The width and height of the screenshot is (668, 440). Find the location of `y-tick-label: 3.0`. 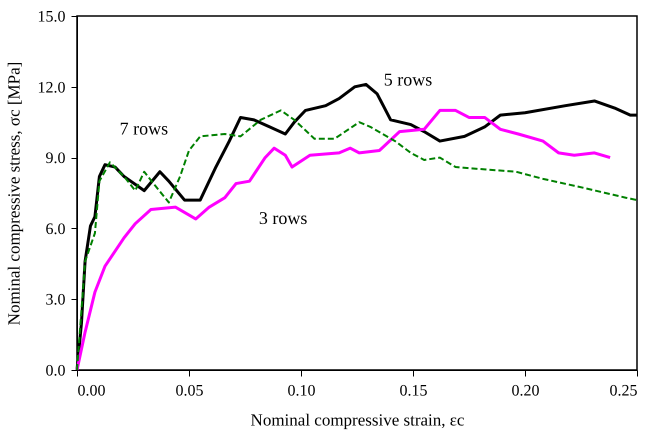

y-tick-label: 3.0 is located at coordinates (56, 300).